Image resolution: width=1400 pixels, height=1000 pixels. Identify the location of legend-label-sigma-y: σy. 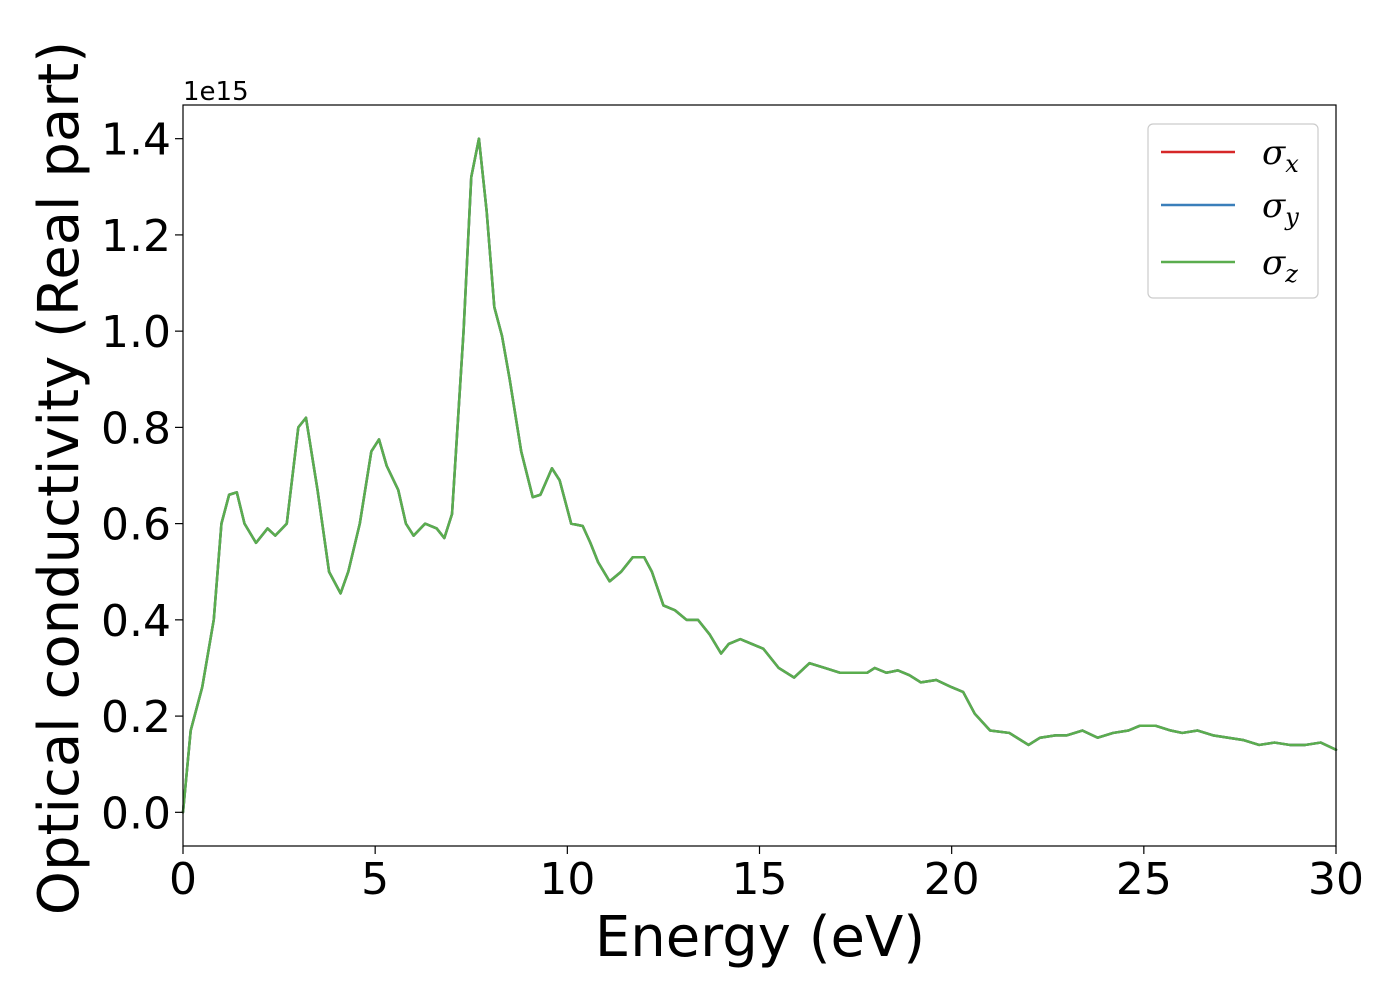
(1280, 208).